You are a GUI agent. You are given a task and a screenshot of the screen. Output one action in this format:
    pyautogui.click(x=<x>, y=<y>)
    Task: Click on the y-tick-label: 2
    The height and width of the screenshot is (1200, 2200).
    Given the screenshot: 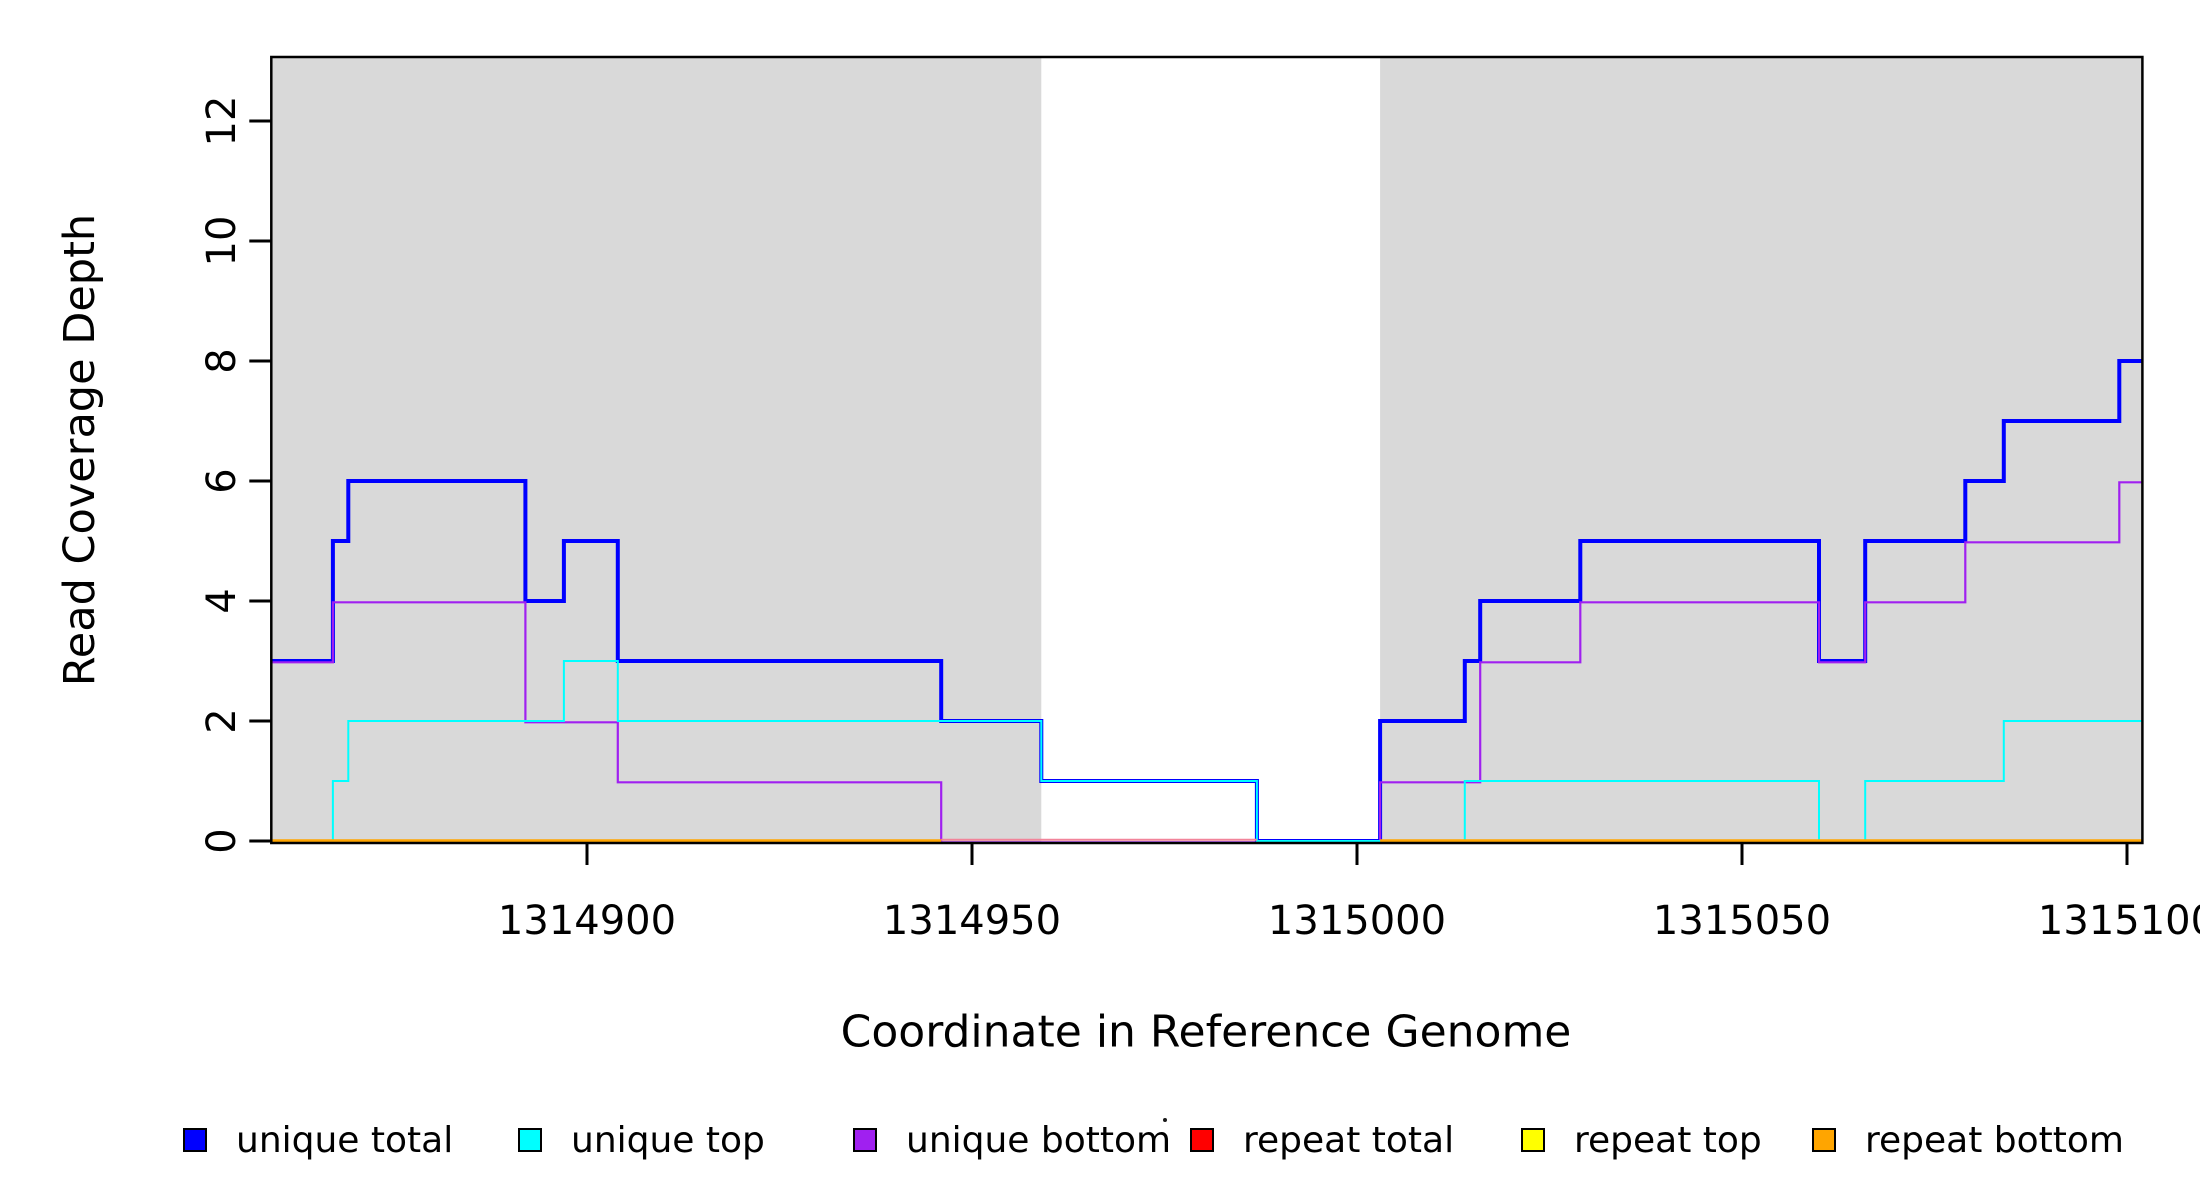 What is the action you would take?
    pyautogui.click(x=222, y=721)
    